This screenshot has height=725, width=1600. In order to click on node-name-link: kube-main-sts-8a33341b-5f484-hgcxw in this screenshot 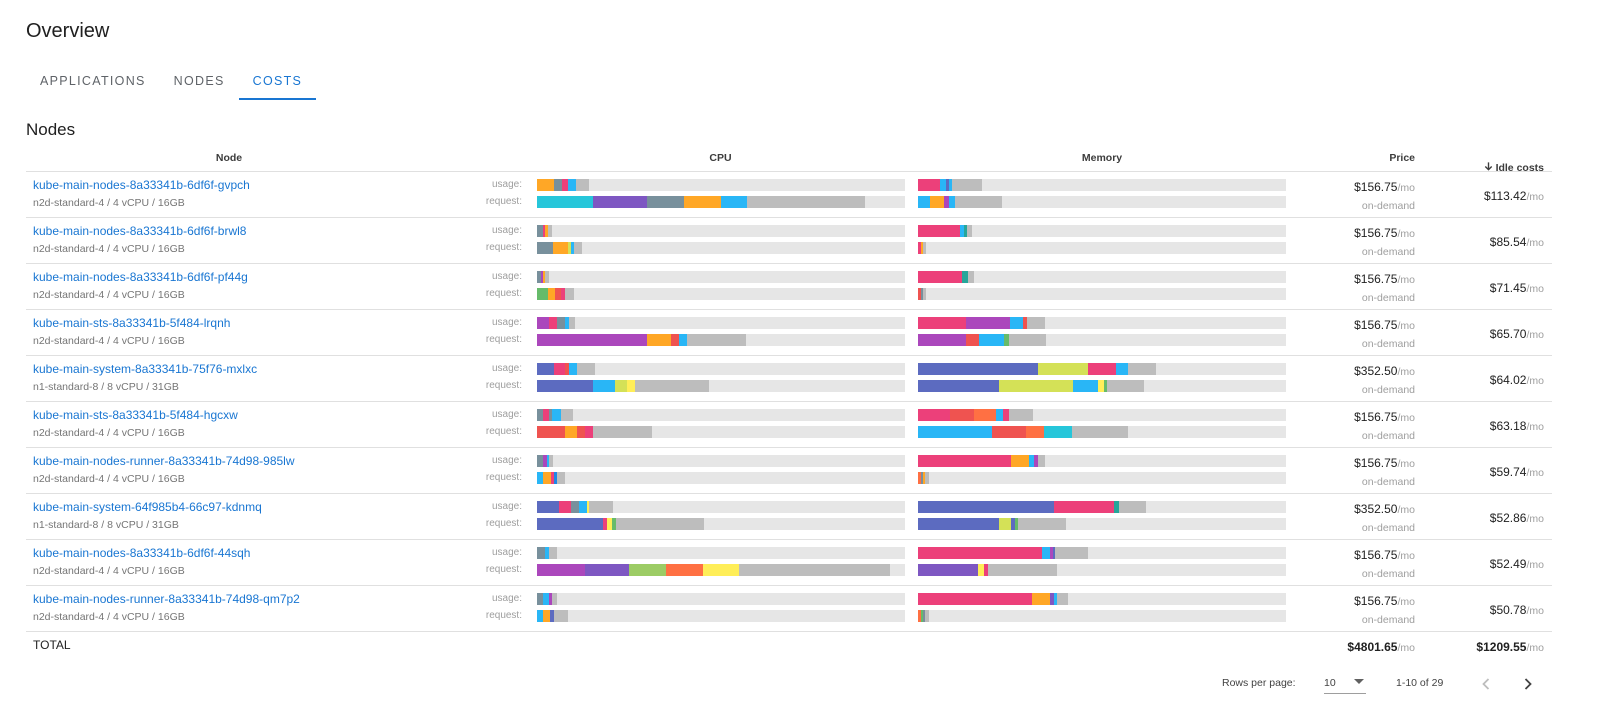, I will do `click(135, 415)`.